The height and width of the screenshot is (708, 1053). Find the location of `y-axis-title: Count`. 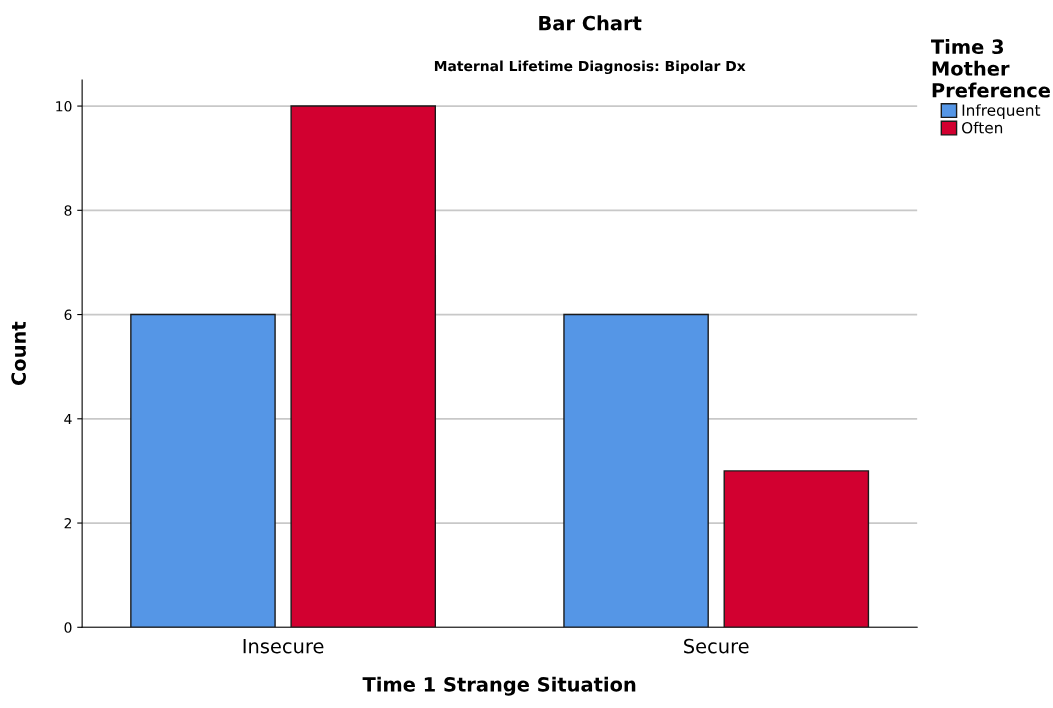

y-axis-title: Count is located at coordinates (18, 353).